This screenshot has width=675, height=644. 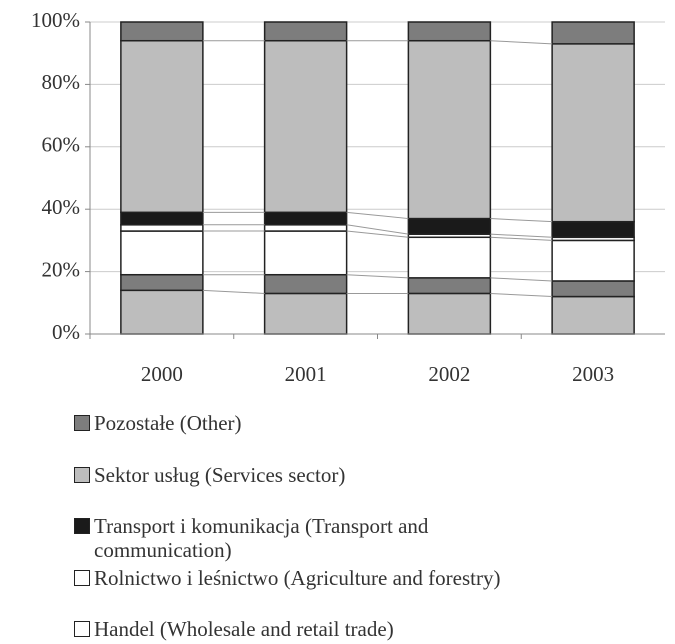 I want to click on y-tick-label: 80%, so click(x=61, y=82).